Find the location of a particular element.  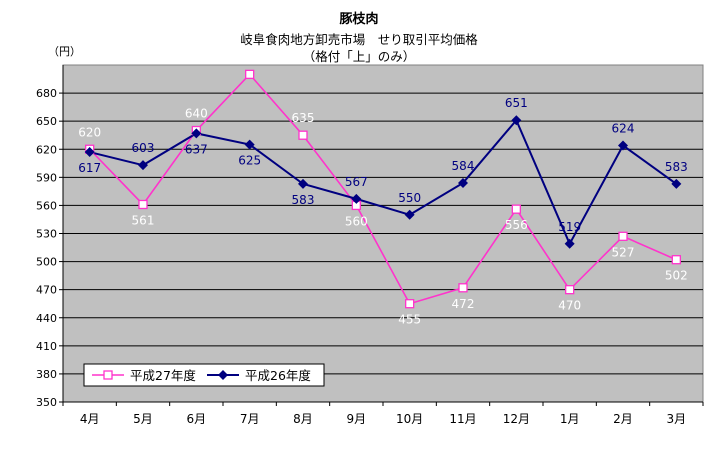

data-label-h27: 472 is located at coordinates (463, 304).